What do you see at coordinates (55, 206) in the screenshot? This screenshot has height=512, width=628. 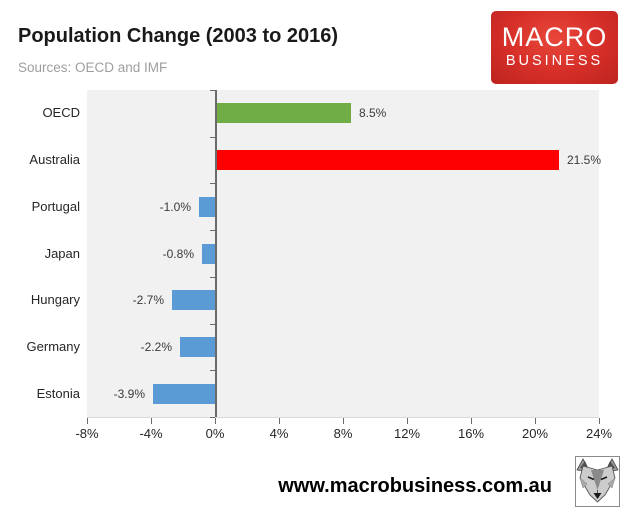 I see `category-label-portugal: Portugal` at bounding box center [55, 206].